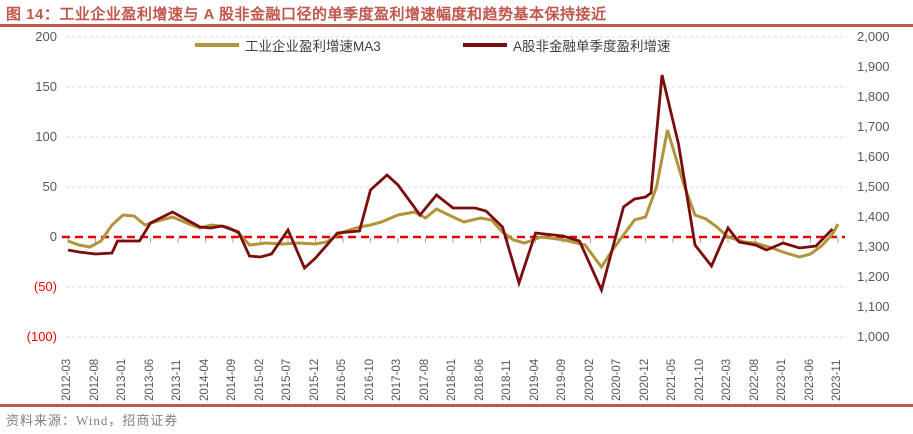 This screenshot has height=434, width=913. What do you see at coordinates (727, 379) in the screenshot?
I see `x-axis-tick-label: 2022-03` at bounding box center [727, 379].